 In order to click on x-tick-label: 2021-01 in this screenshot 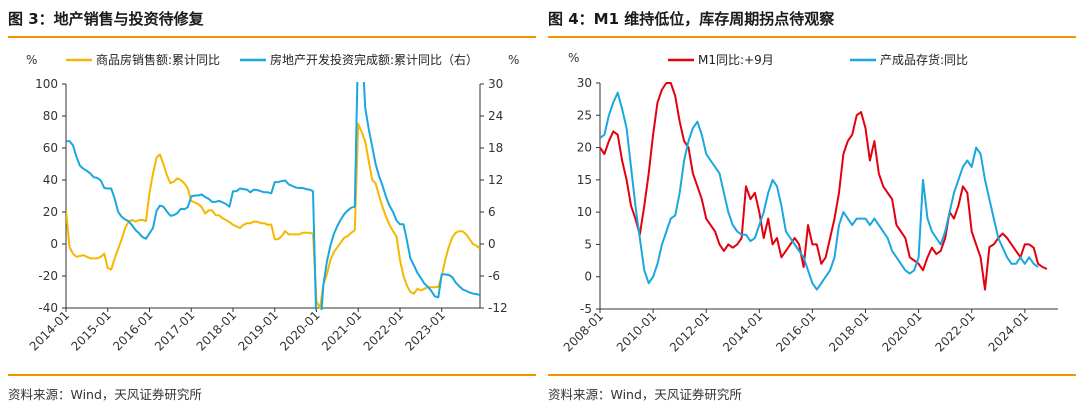, I will do `click(341, 330)`.